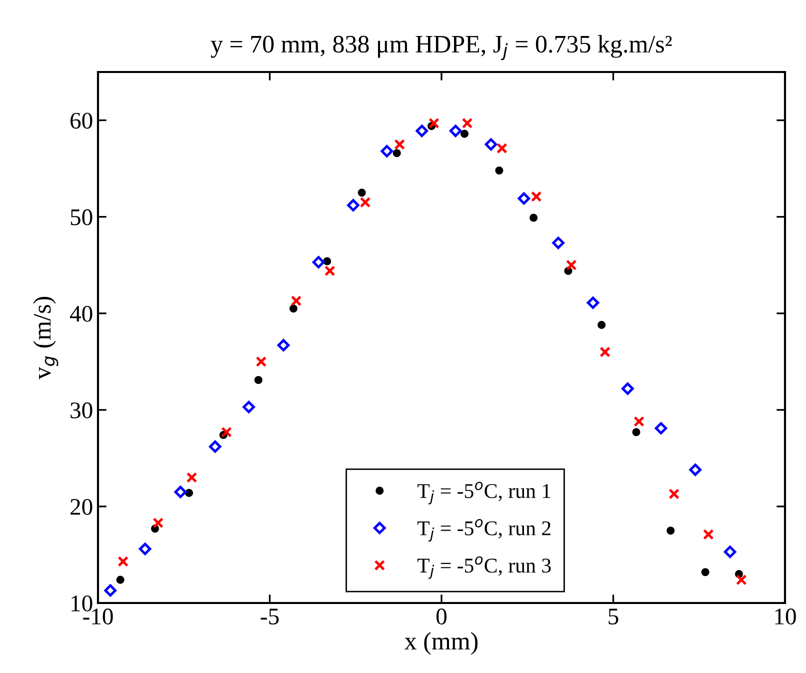 This screenshot has height=673, width=806. I want to click on y-tick-label: 60, so click(81, 120).